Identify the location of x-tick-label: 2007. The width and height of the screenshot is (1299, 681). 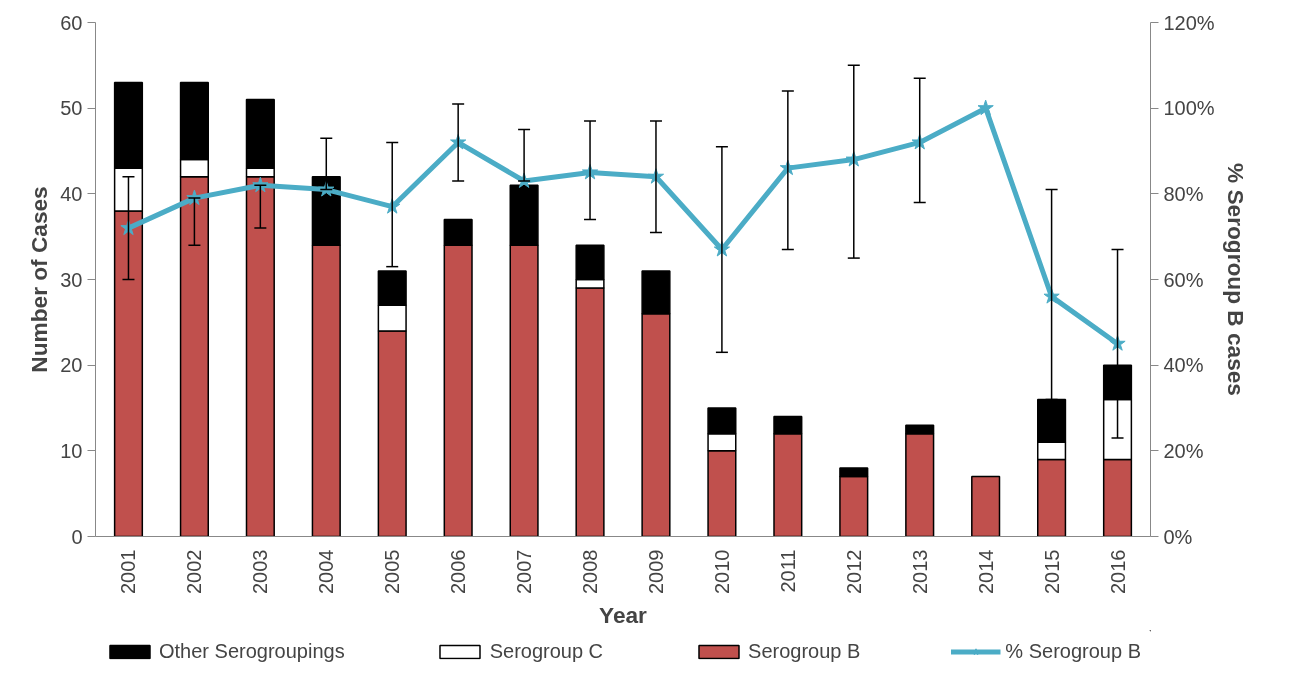
(524, 571).